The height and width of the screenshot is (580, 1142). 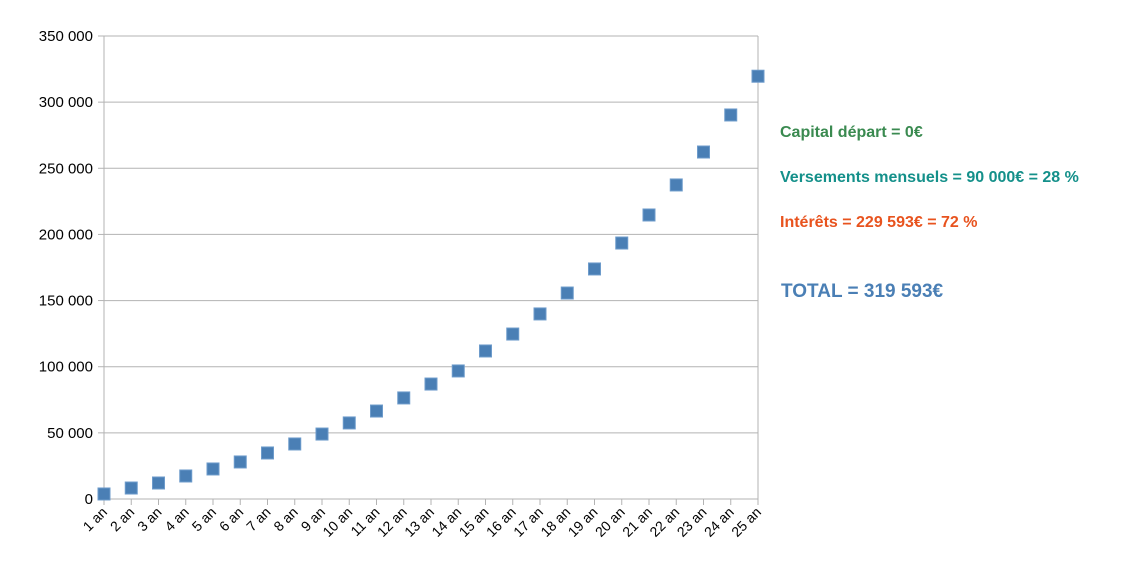 What do you see at coordinates (66, 36) in the screenshot?
I see `y-tick-label: 350 000` at bounding box center [66, 36].